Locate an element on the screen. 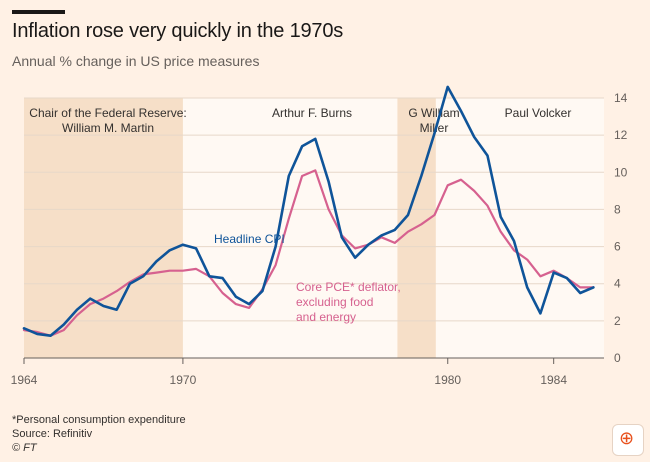  ft-credit: © FT is located at coordinates (24, 448).